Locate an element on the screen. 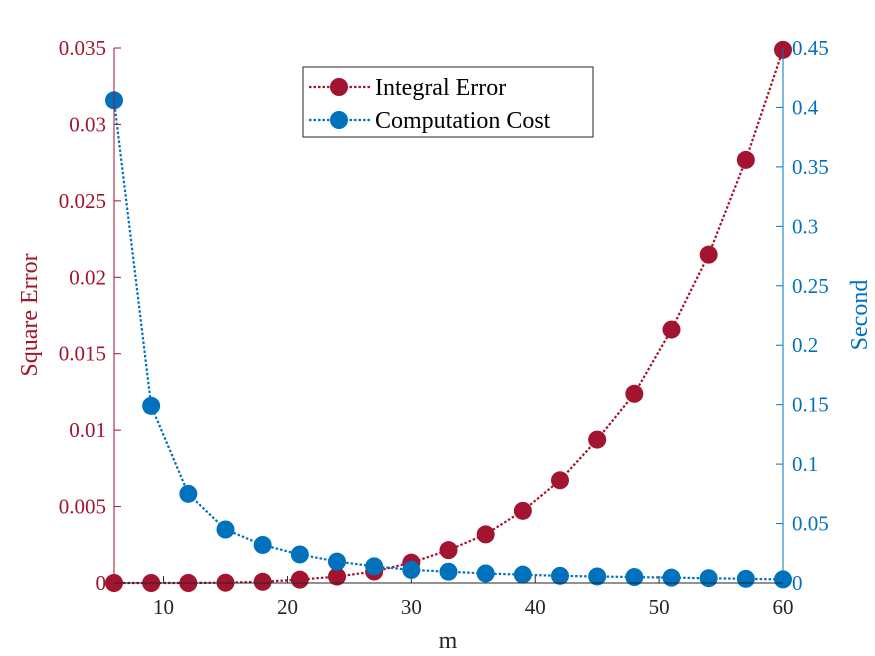 The image size is (875, 656). left-y-tick-label: 0.01 is located at coordinates (87, 430).